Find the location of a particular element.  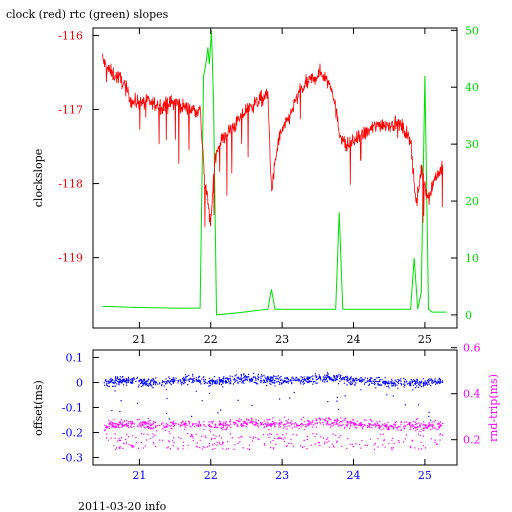

top-left-y-tick-label: -116 is located at coordinates (70, 35).